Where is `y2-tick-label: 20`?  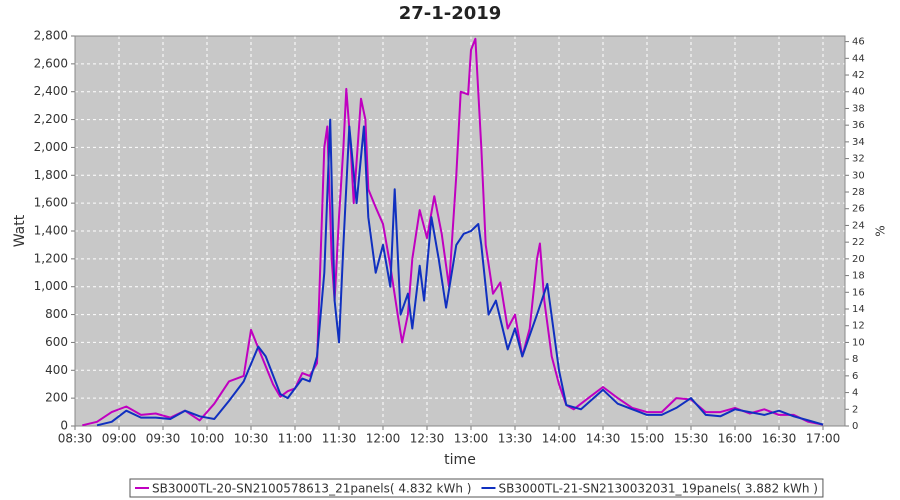 y2-tick-label: 20 is located at coordinates (858, 259).